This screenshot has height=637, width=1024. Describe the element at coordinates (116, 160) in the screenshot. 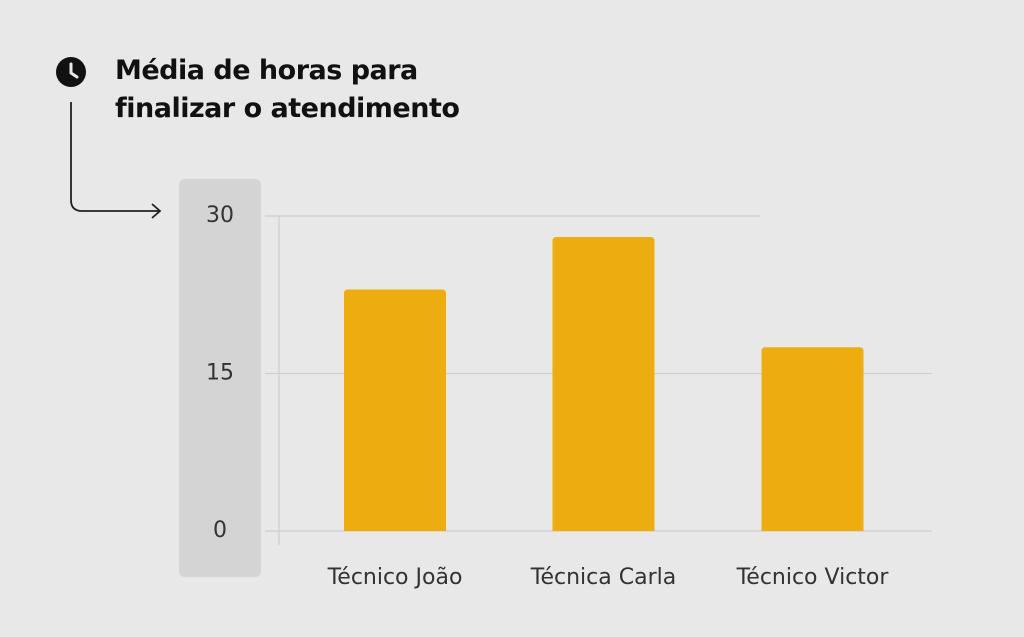

I see `pointer-arrow` at that location.